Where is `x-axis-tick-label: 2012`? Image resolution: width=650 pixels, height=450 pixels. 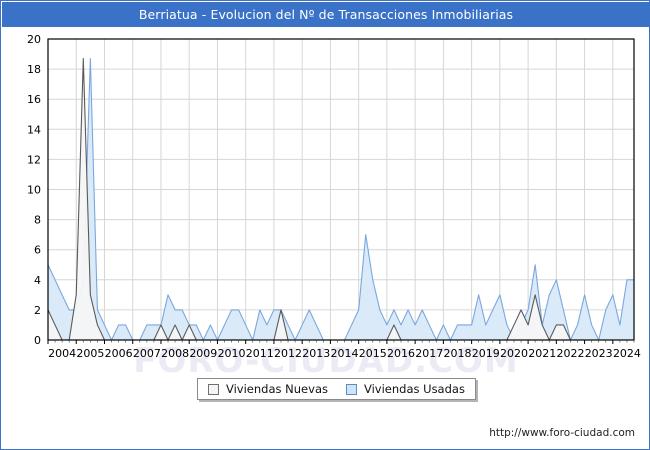 x-axis-tick-label: 2012 is located at coordinates (288, 352).